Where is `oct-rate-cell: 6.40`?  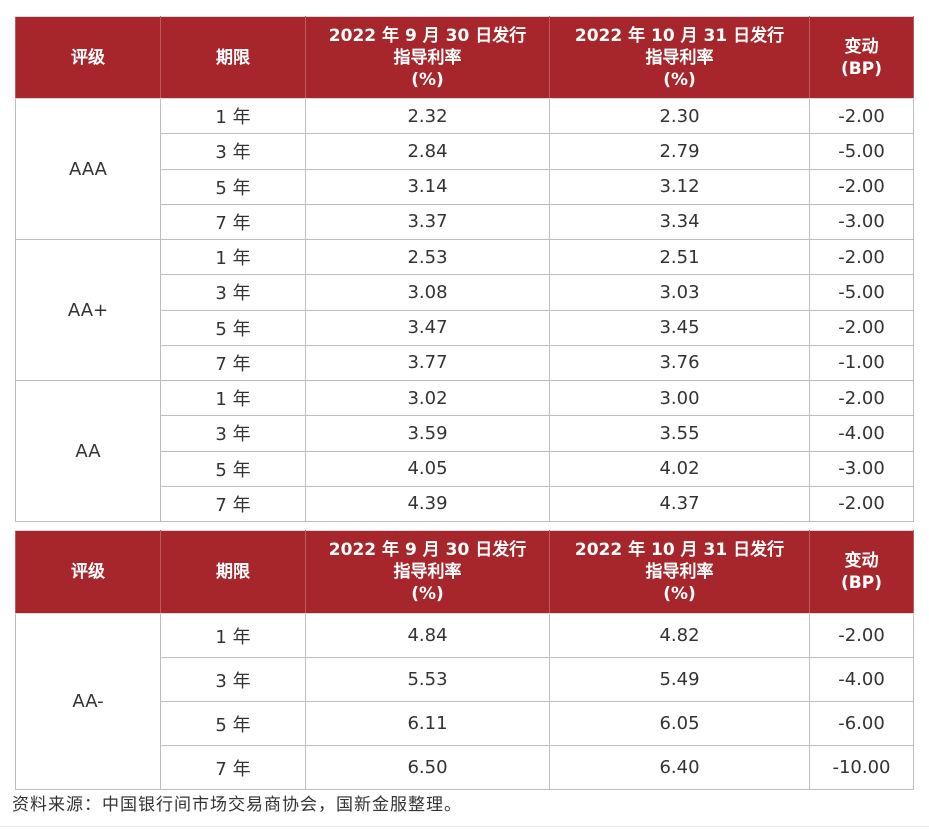 oct-rate-cell: 6.40 is located at coordinates (679, 767).